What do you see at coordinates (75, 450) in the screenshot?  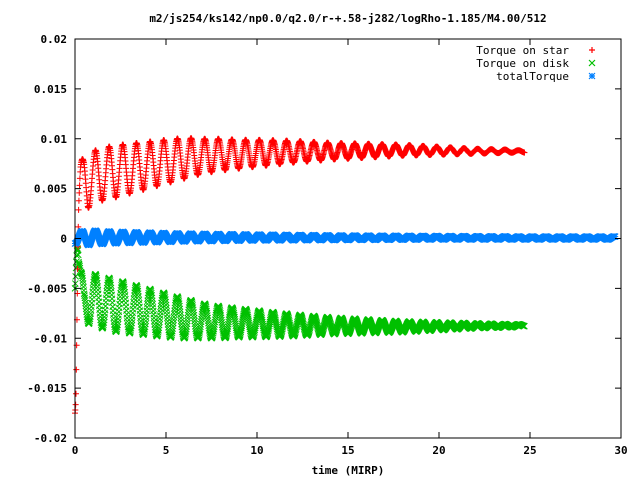 I see `x-tick-label: 0` at bounding box center [75, 450].